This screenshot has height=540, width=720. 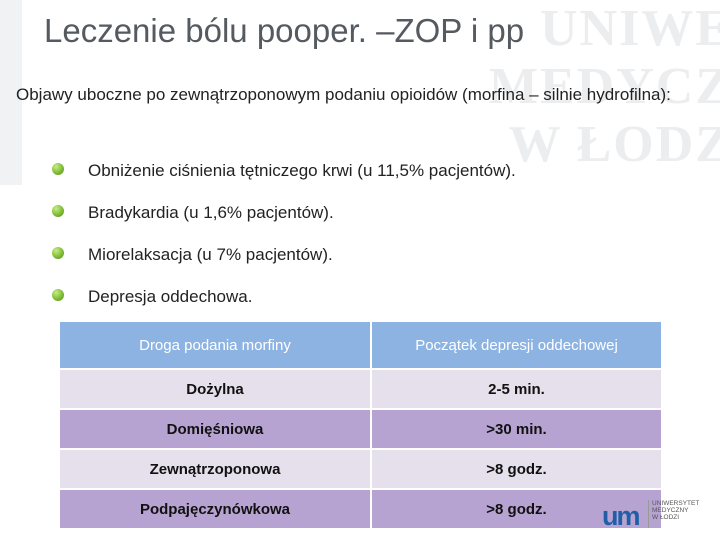 I want to click on table-row: Zewnątrzoponowa >8 godz., so click(x=360, y=469).